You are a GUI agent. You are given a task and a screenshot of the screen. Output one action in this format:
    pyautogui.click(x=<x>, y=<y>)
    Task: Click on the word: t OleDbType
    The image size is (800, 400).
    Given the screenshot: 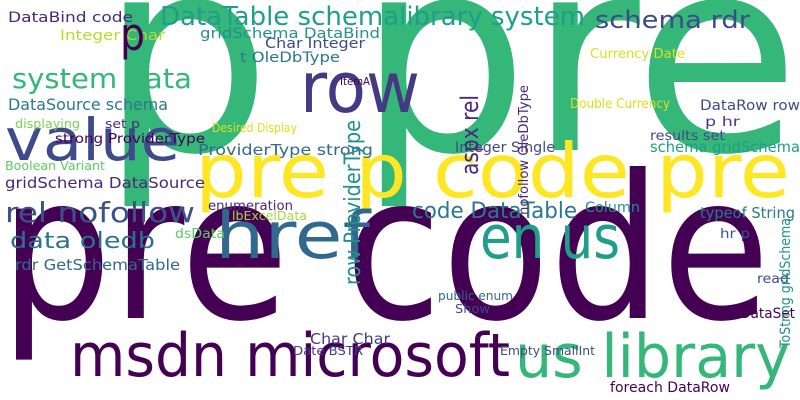 What is the action you would take?
    pyautogui.click(x=290, y=58)
    